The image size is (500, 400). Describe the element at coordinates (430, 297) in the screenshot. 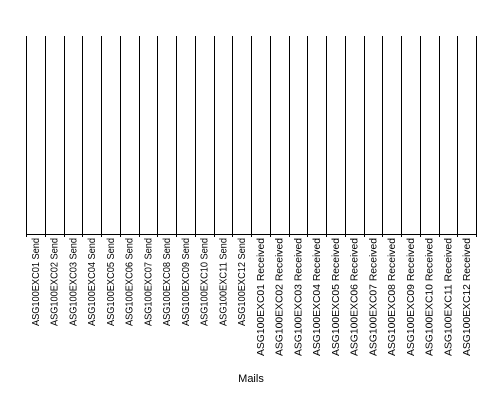

I see `x-tick-label: ASG100EXC10 Received` at that location.